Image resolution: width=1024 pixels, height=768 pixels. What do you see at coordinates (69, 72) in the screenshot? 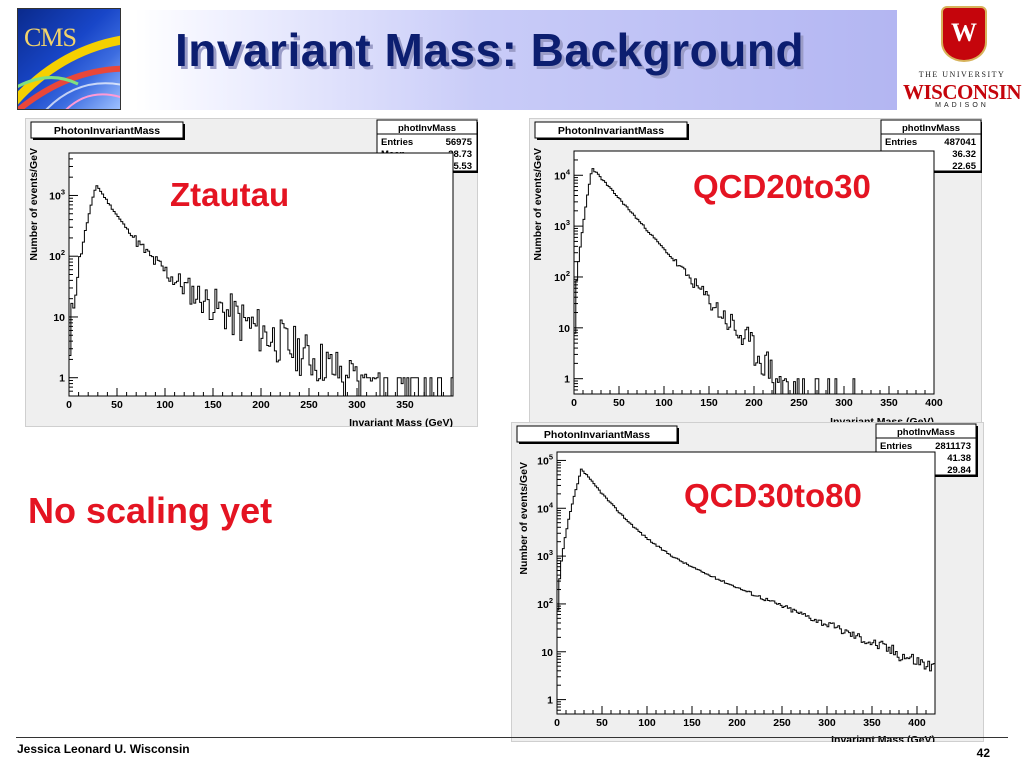
I see `cms-logo-art` at bounding box center [69, 72].